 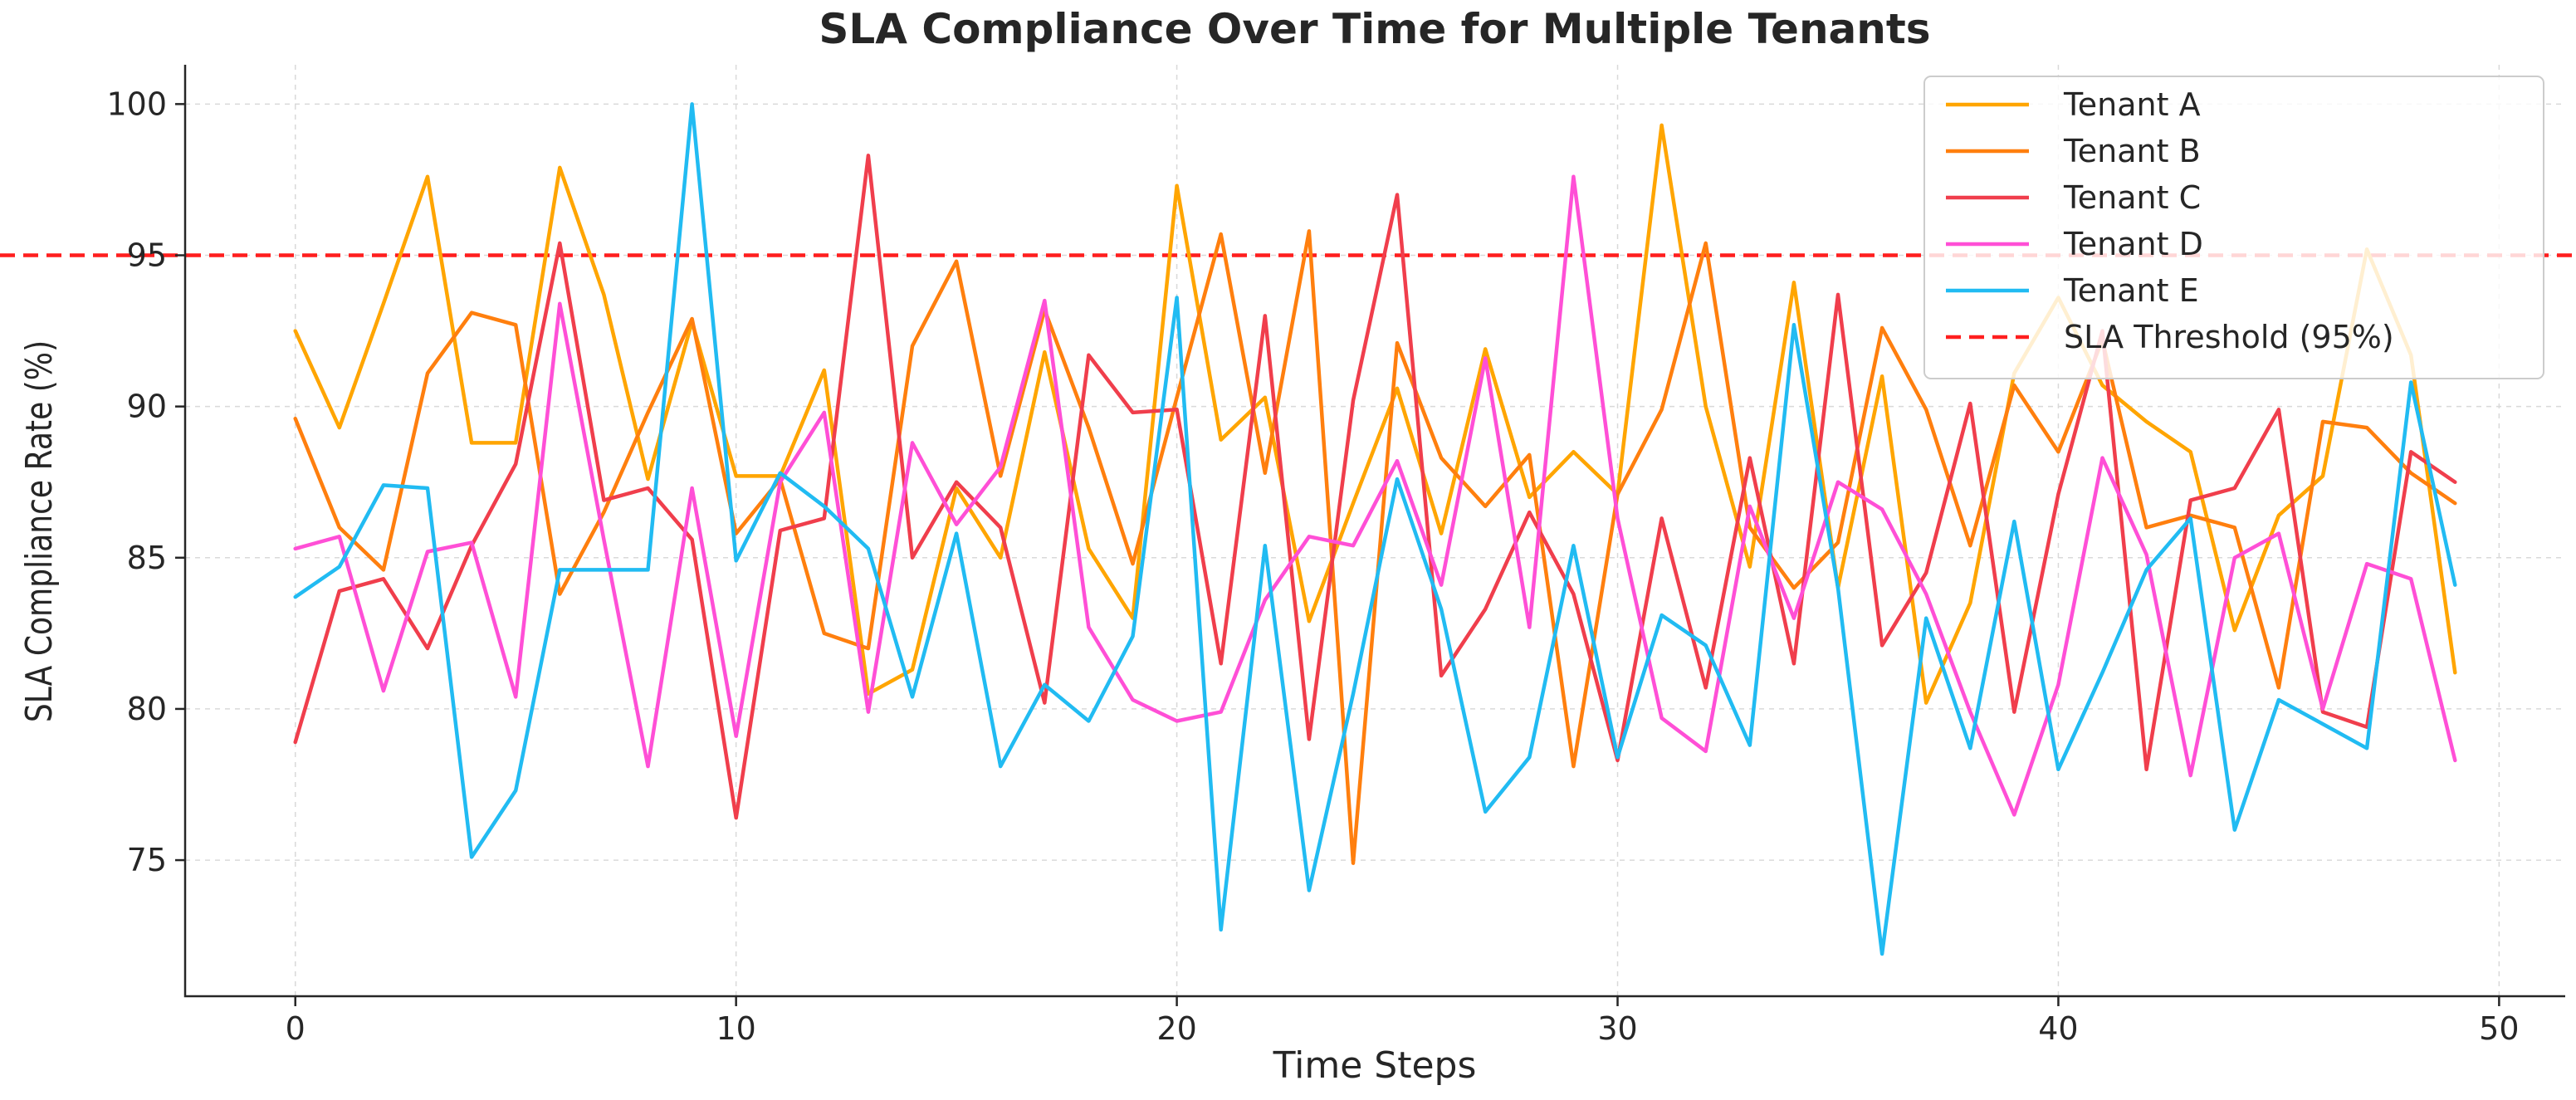 What do you see at coordinates (136, 104) in the screenshot?
I see `y-tick-label: 100` at bounding box center [136, 104].